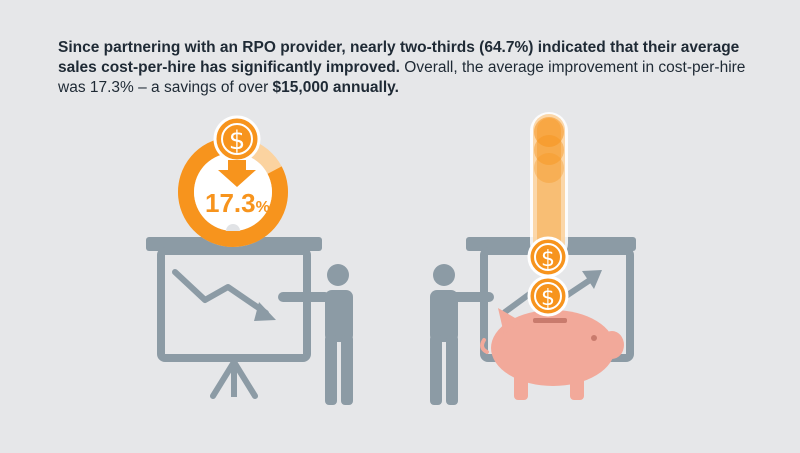  I want to click on right-up-trend-arrowhead, so click(592, 279).